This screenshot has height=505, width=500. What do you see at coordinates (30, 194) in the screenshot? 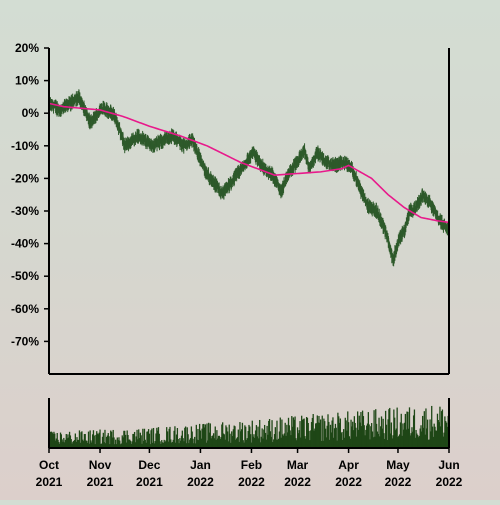
I see `y-axis-ticks: 20% 10% 0% -10% -20% -30% -40% -50% -60% -70%` at bounding box center [30, 194].